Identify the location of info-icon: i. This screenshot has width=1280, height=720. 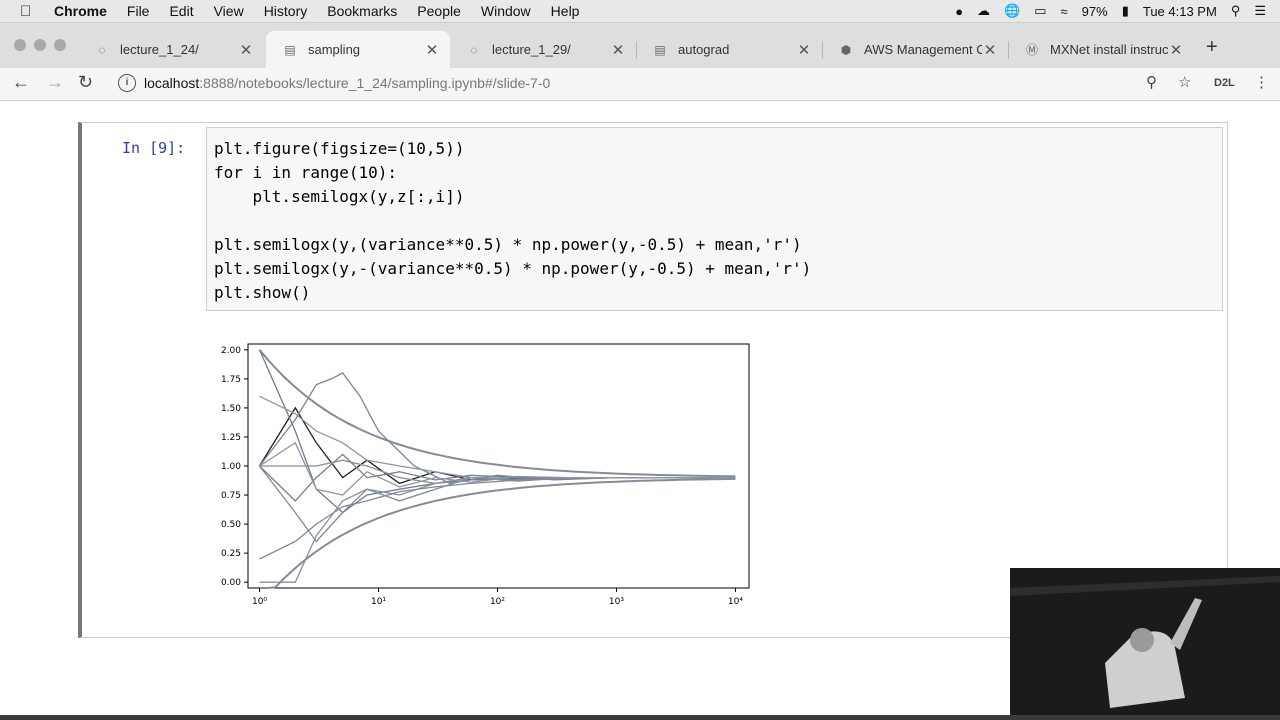
(127, 83).